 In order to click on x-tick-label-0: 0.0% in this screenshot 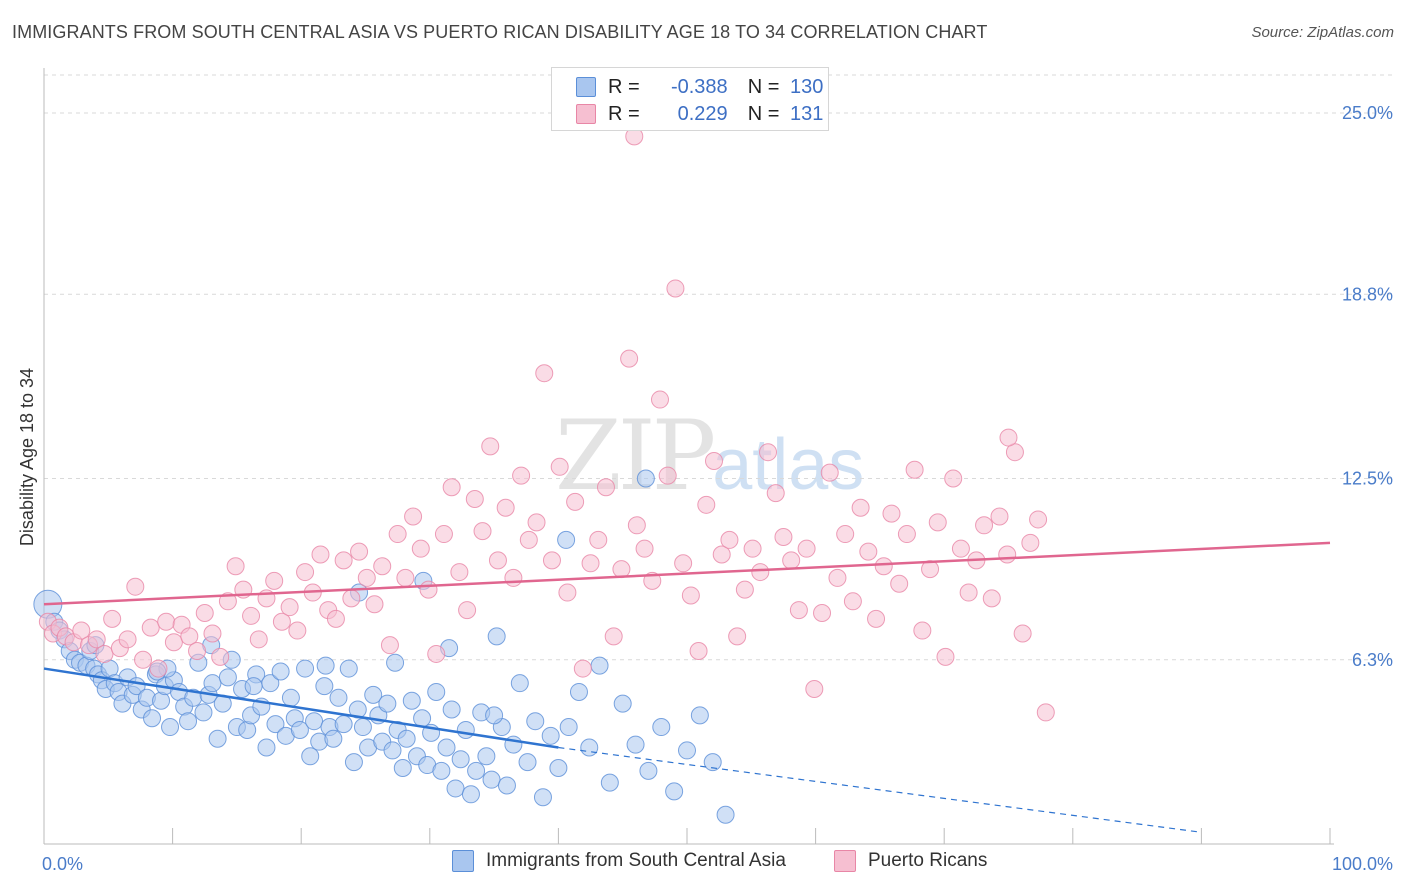, I will do `click(62, 864)`.